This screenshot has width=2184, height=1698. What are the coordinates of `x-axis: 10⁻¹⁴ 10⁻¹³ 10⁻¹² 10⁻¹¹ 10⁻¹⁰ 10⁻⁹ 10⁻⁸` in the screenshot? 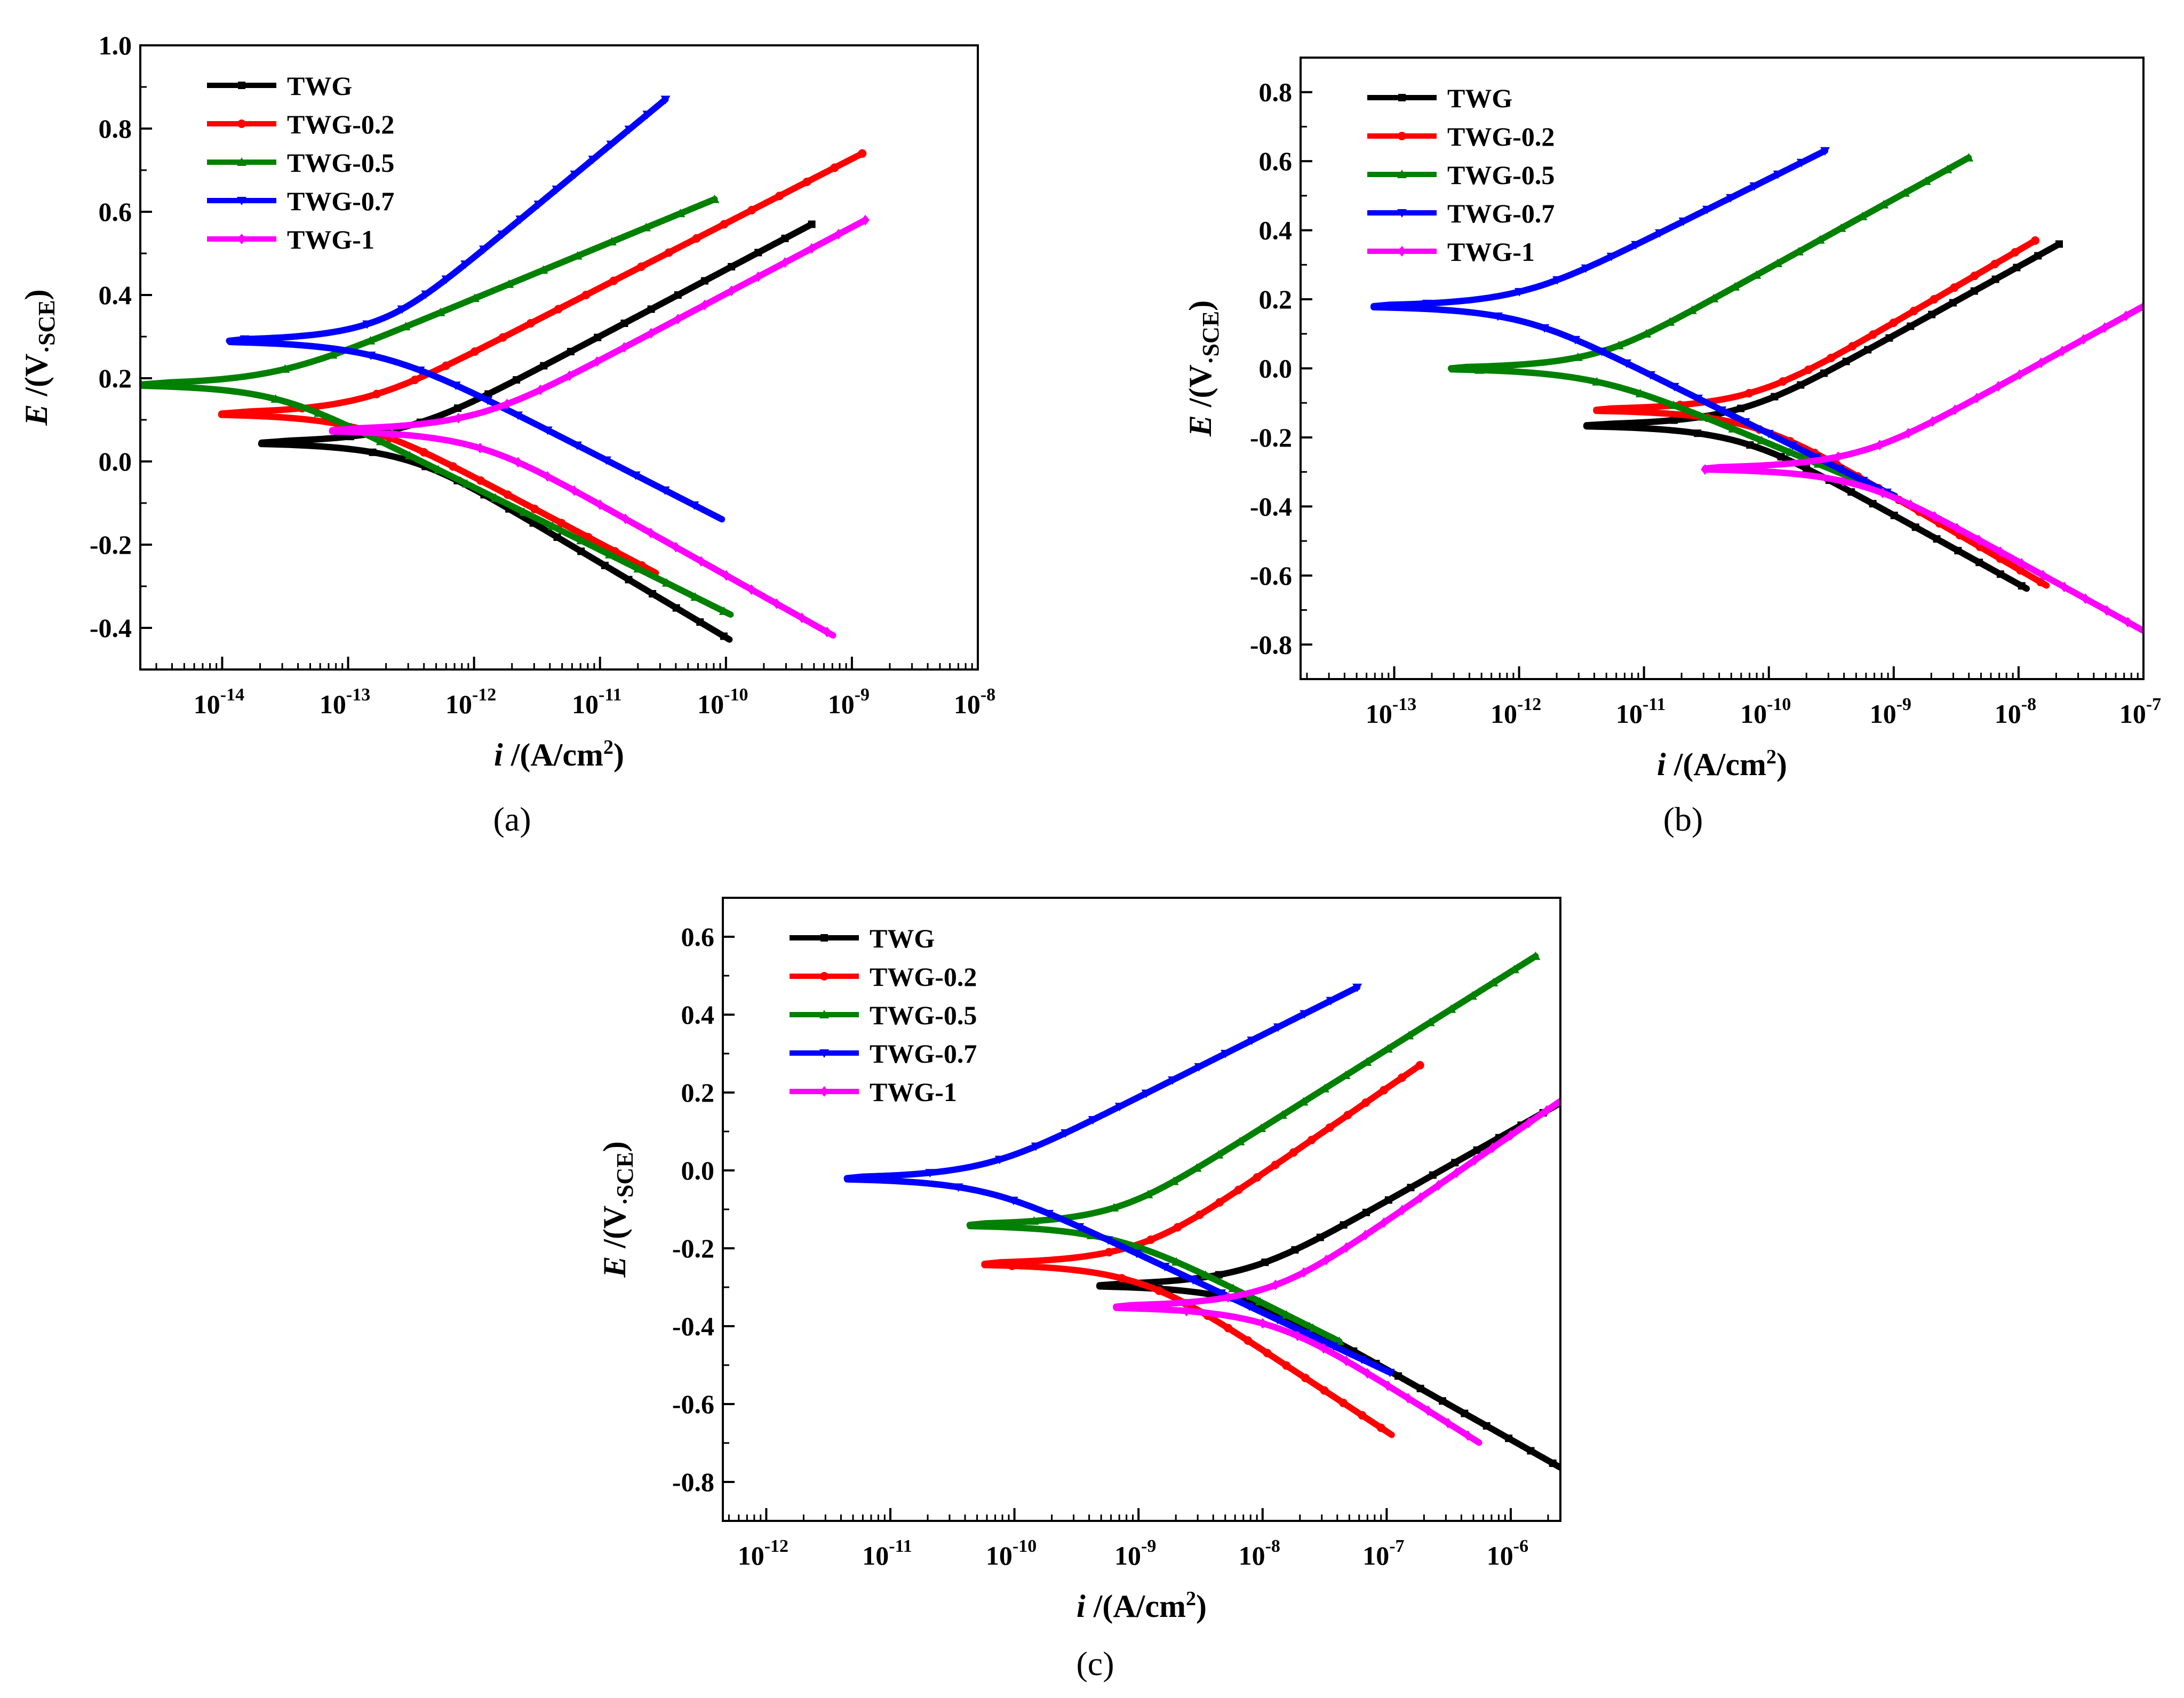 It's located at (575, 688).